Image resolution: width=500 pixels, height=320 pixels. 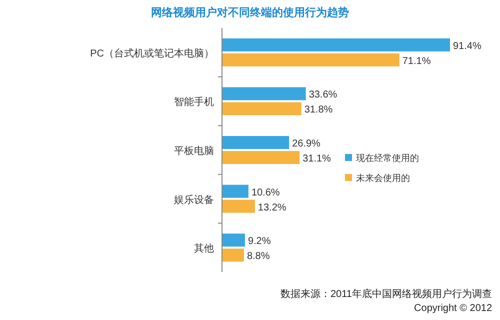 I want to click on y-tick-label: 智能手机, so click(x=194, y=102).